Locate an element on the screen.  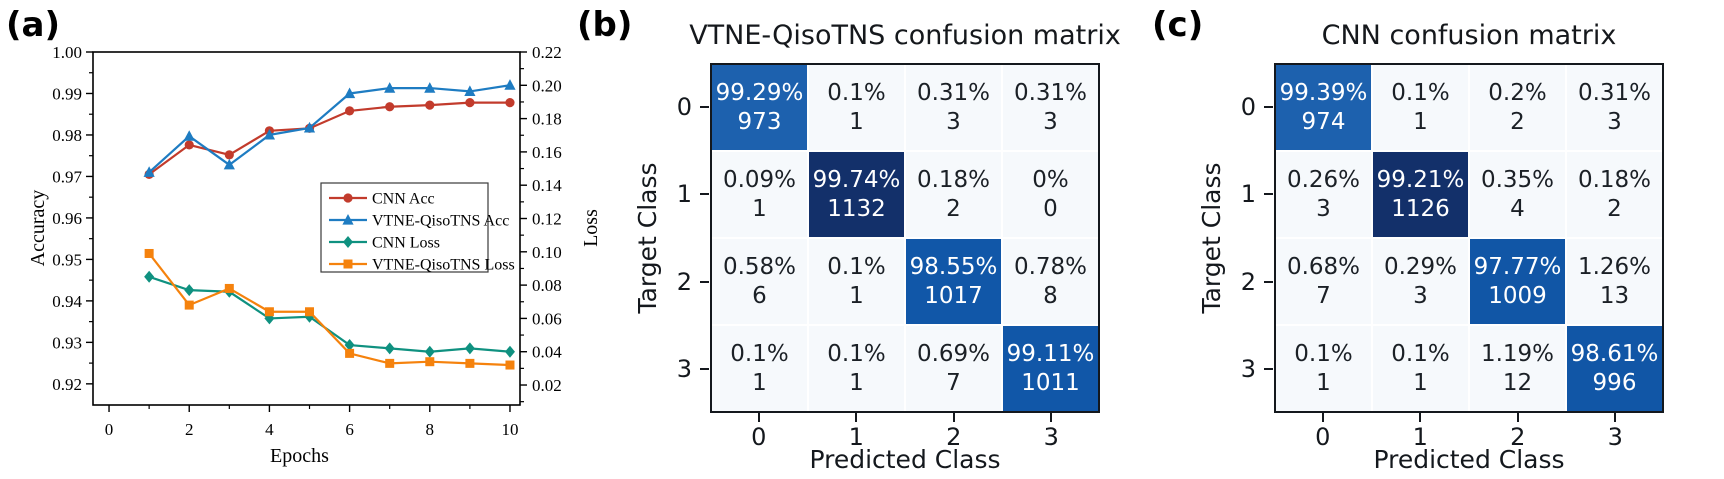
target-class-label-b: Target Class is located at coordinates (647, 238).